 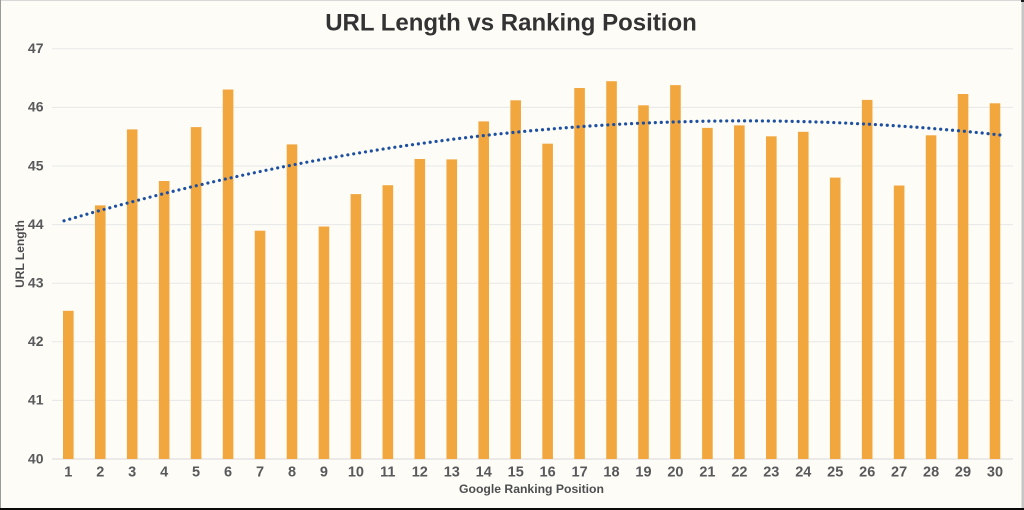 I want to click on svg-text: 20, so click(x=675, y=473).